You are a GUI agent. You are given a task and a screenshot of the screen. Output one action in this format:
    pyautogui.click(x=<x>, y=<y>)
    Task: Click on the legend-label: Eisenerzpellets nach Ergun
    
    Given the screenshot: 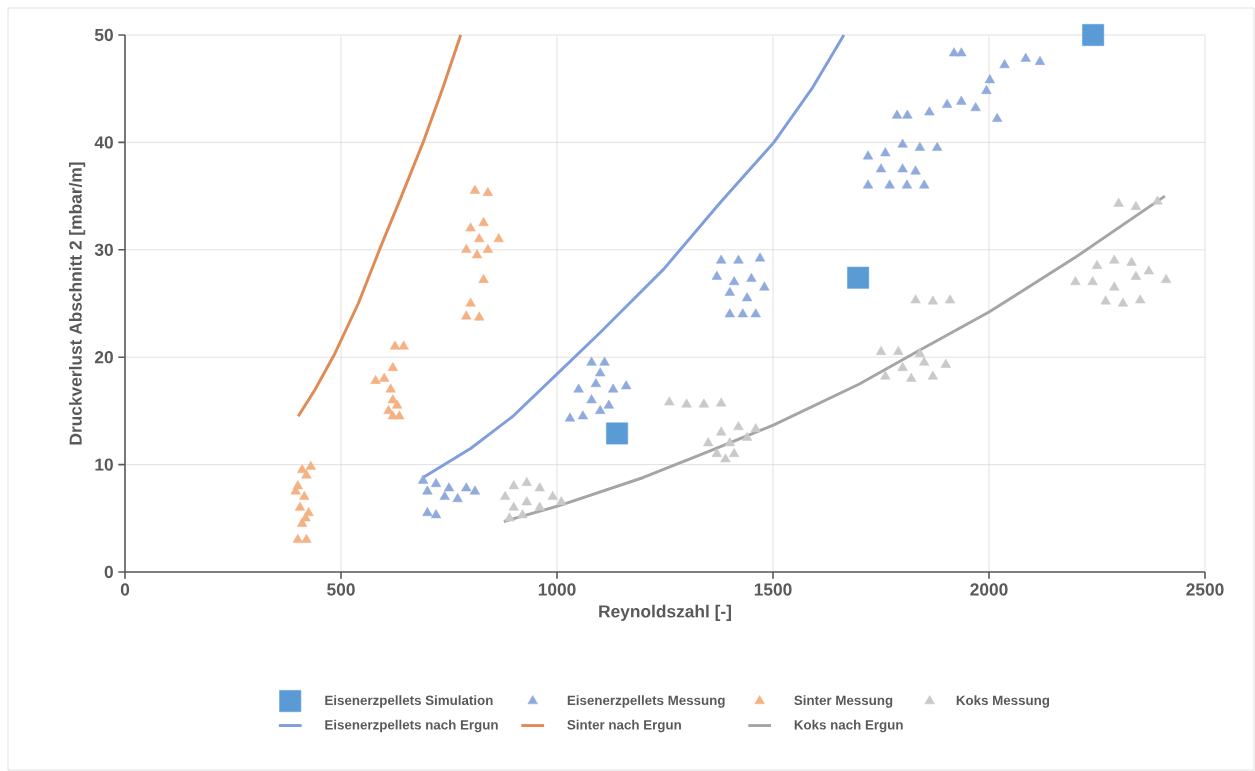 What is the action you would take?
    pyautogui.click(x=411, y=726)
    